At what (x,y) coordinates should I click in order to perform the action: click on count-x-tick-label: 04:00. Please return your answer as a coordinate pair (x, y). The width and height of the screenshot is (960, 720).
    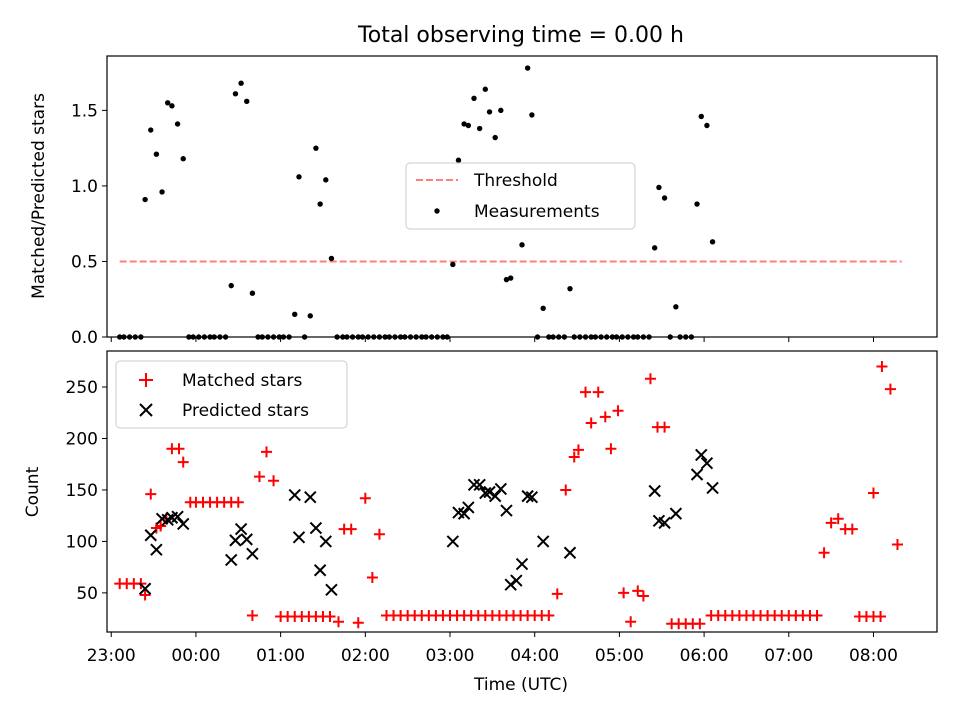
    Looking at the image, I should click on (534, 656).